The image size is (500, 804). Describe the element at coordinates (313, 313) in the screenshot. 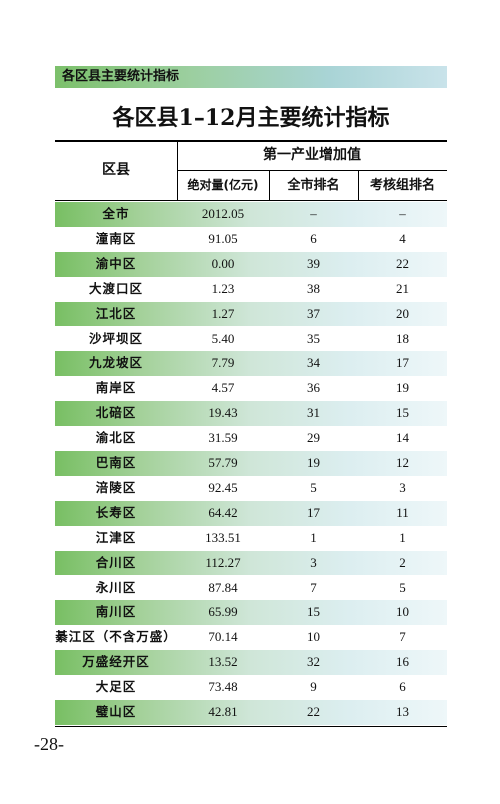

I see `city-rank-cell: 37` at that location.